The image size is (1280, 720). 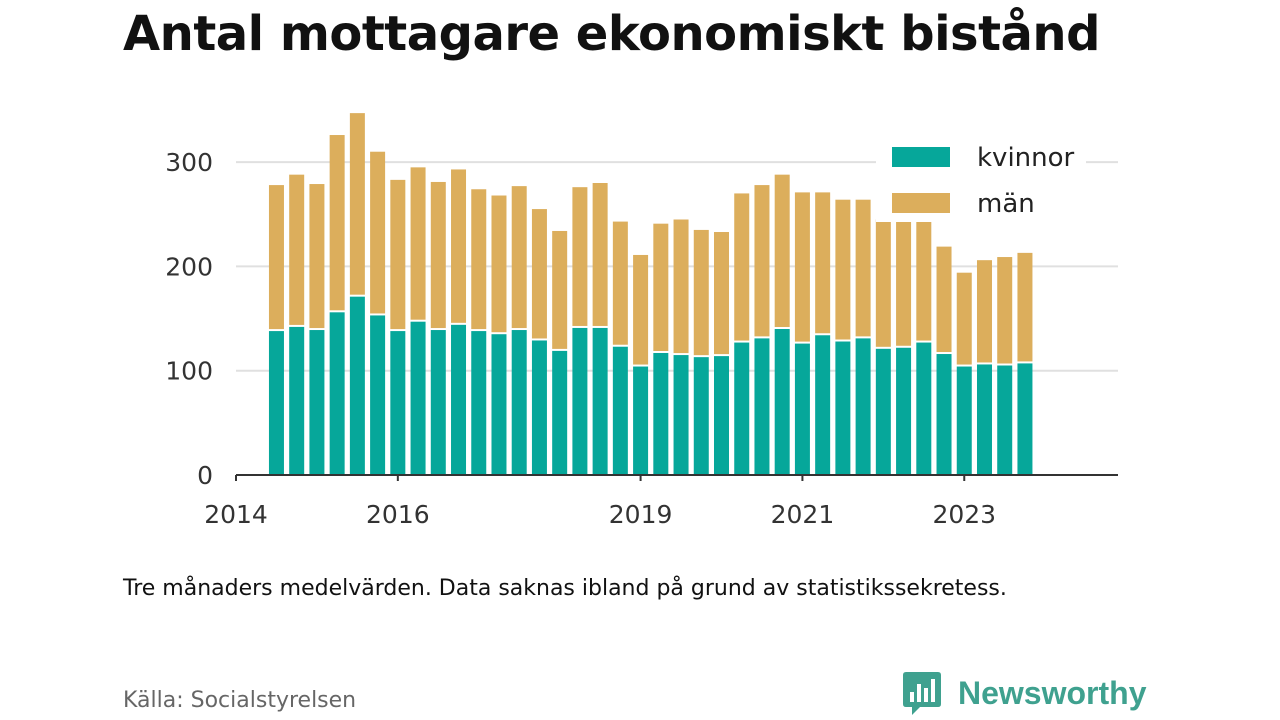 What do you see at coordinates (1006, 204) in the screenshot?
I see `legend-label: män` at bounding box center [1006, 204].